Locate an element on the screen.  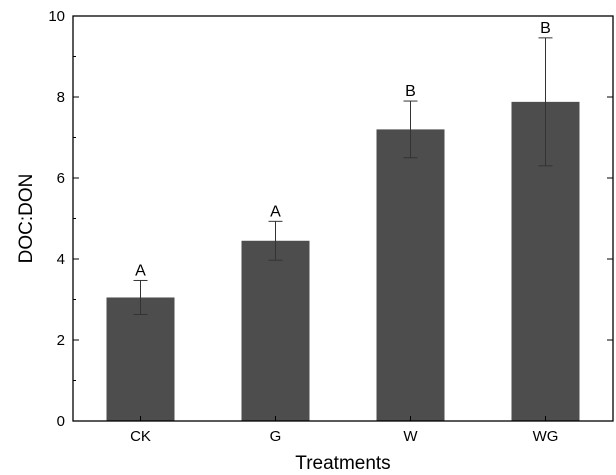
bar-w is located at coordinates (410, 275).